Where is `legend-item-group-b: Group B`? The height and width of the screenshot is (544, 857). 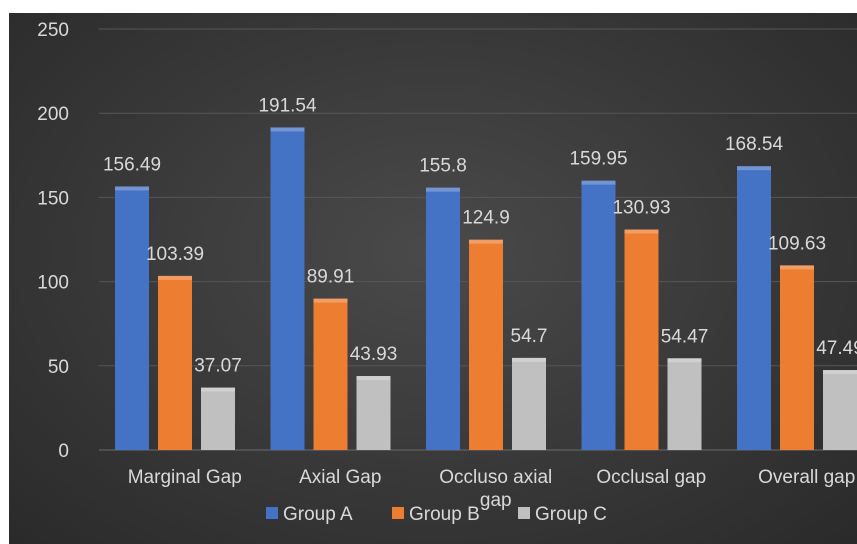 legend-item-group-b: Group B is located at coordinates (436, 514).